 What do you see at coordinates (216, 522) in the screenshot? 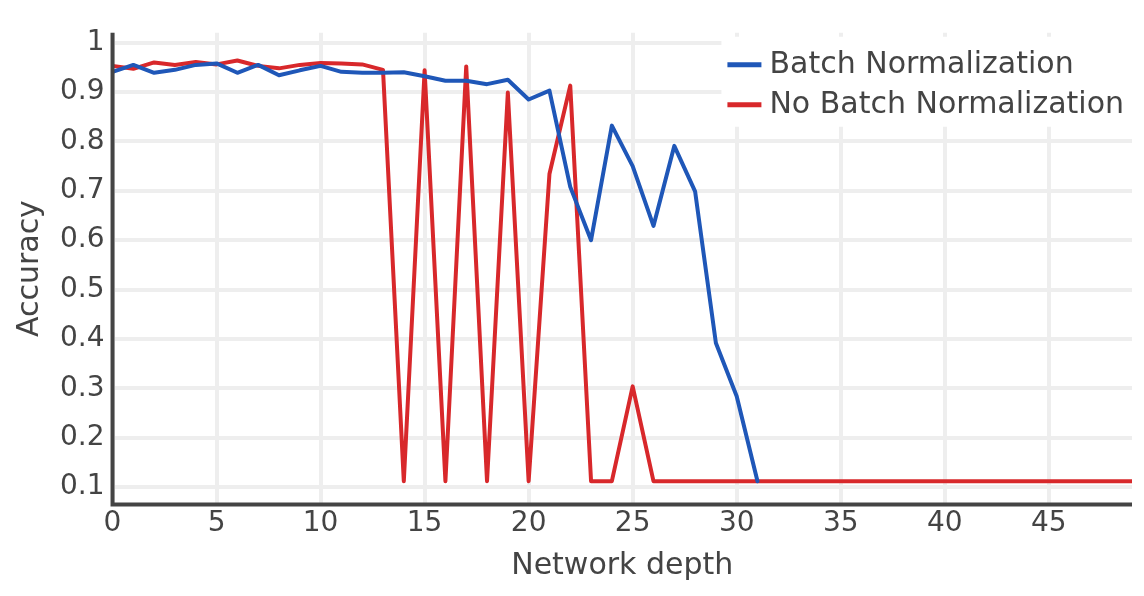
I see `x-tick-label: 5` at bounding box center [216, 522].